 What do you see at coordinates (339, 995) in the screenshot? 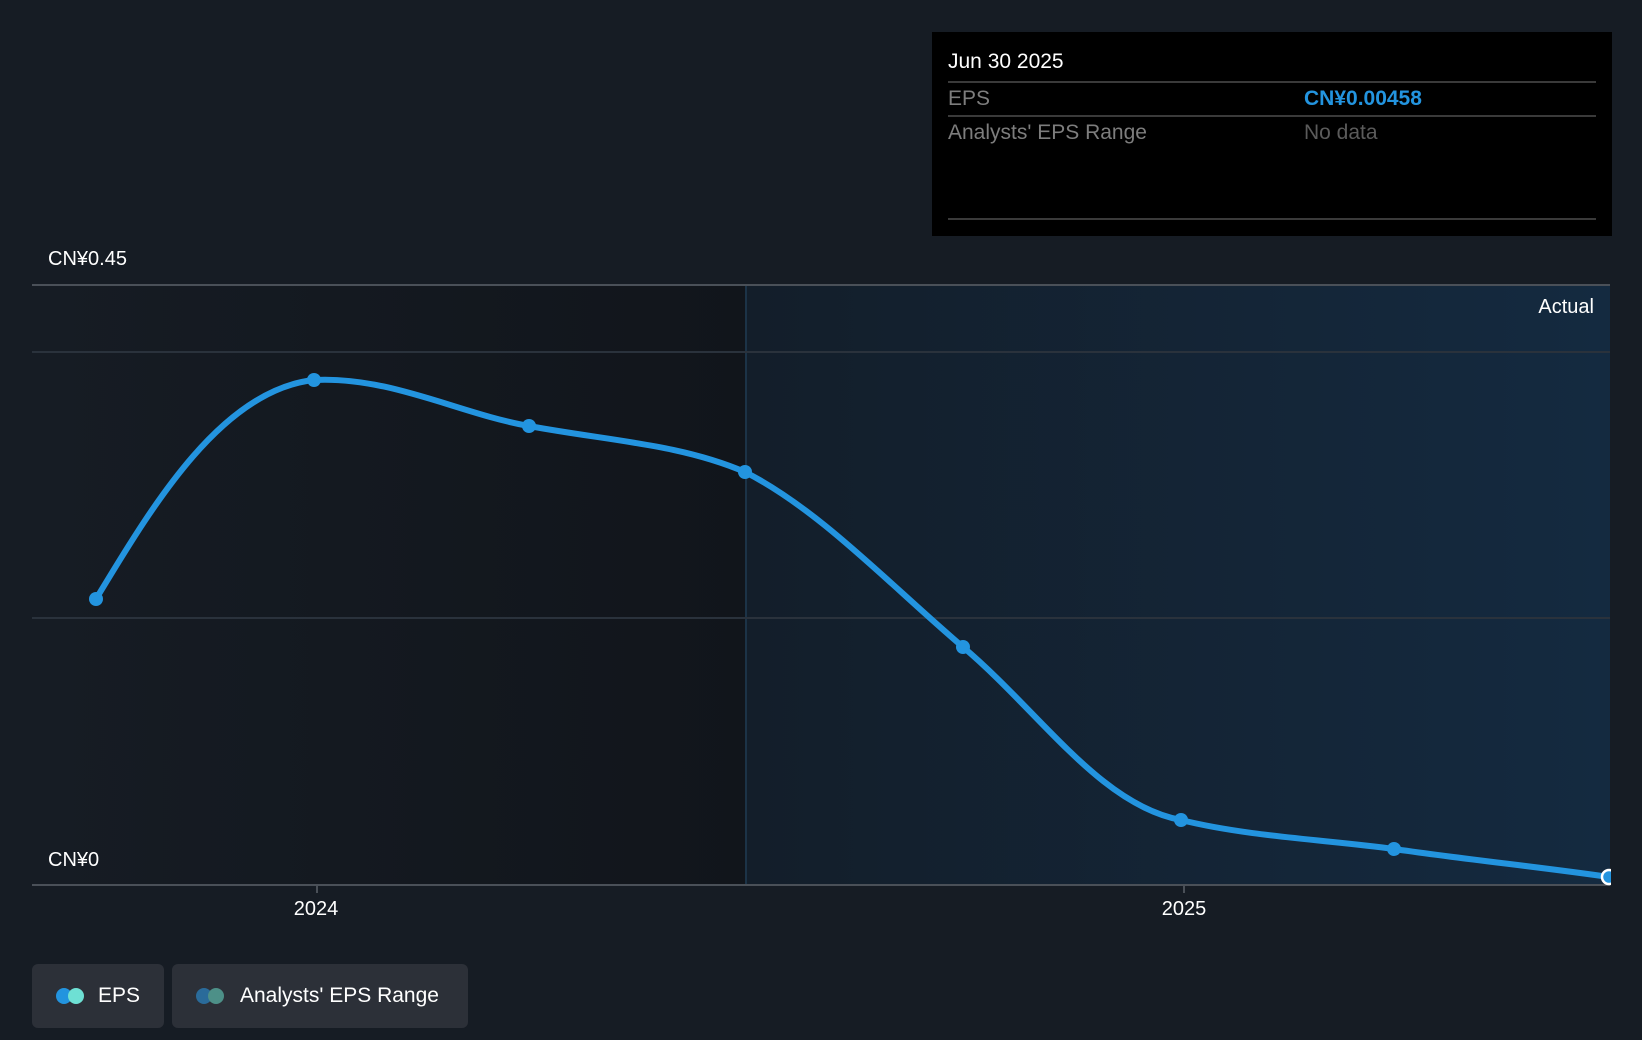
I see `legend-label-analysts-range: Analysts' EPS Range` at bounding box center [339, 995].